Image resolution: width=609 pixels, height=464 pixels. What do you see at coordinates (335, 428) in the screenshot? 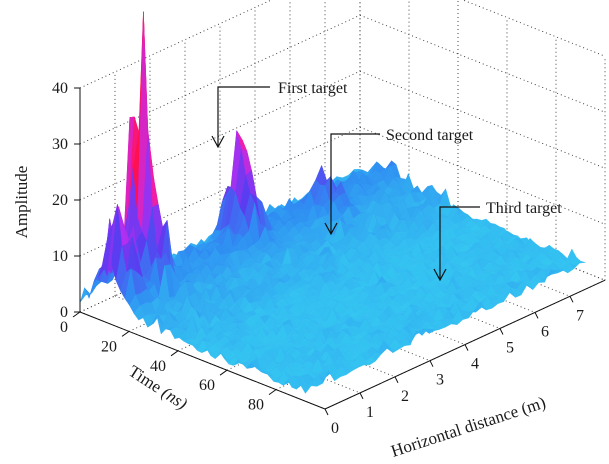
I see `x-tick-label: 0` at bounding box center [335, 428].